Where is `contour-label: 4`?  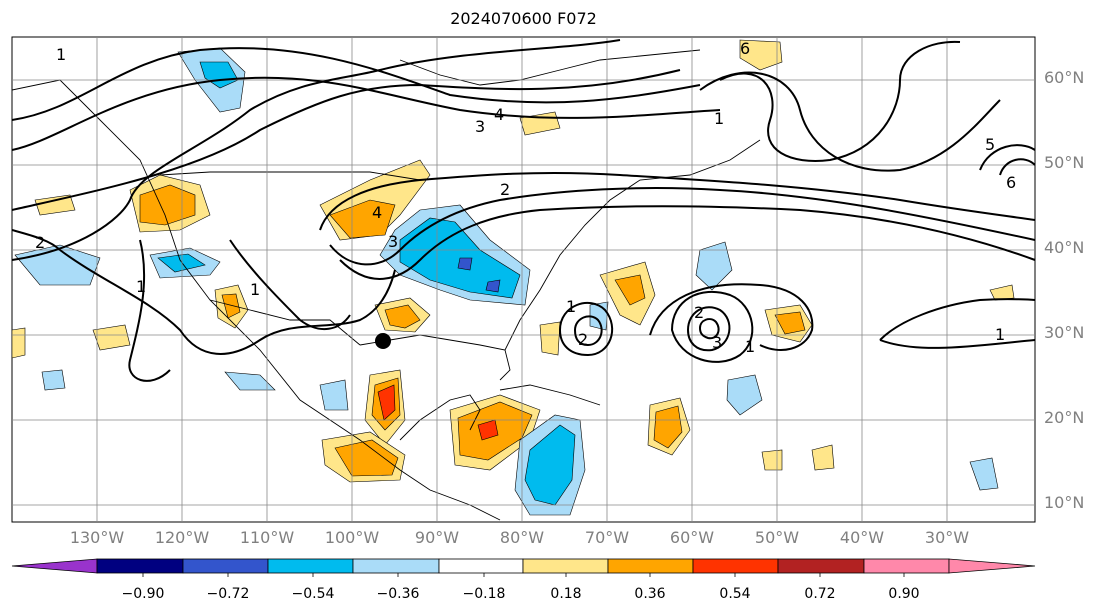
contour-label: 4 is located at coordinates (377, 212).